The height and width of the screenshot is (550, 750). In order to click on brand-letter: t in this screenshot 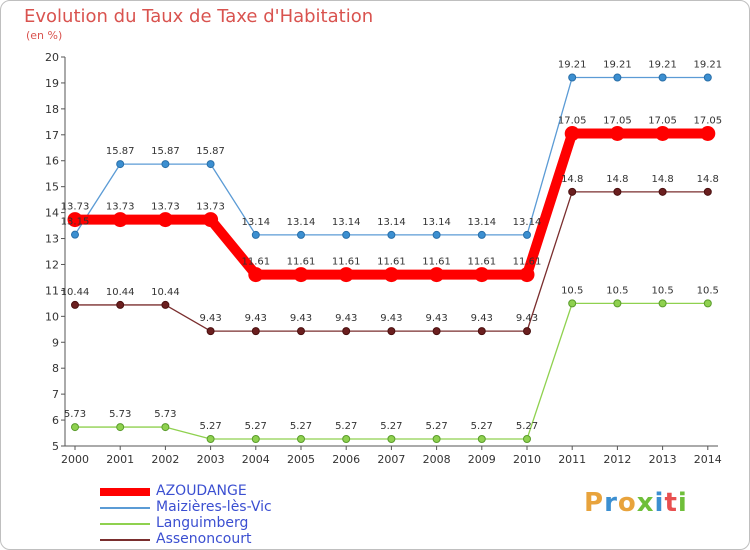, I will do `click(671, 503)`.